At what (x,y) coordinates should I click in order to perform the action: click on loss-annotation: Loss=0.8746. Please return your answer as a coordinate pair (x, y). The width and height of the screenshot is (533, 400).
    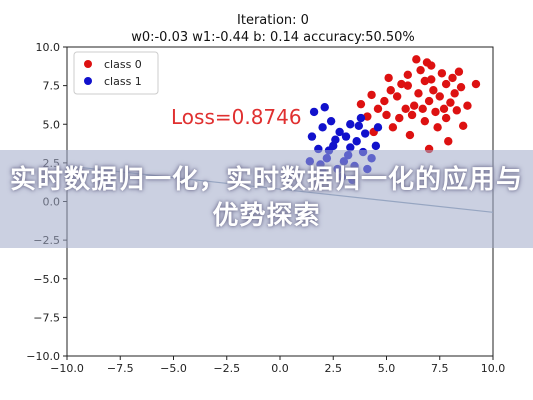
    Looking at the image, I should click on (236, 117).